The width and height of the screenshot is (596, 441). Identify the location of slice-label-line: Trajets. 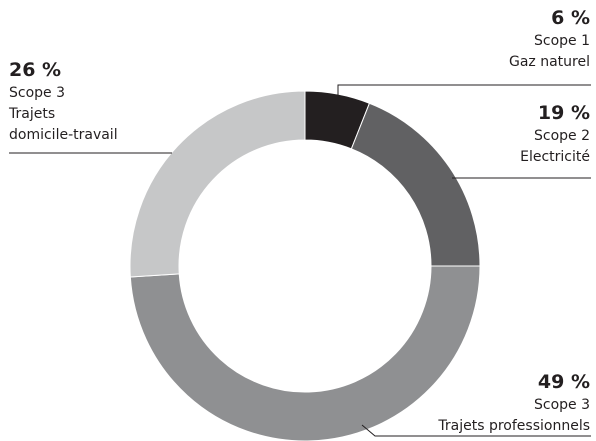
(32, 114).